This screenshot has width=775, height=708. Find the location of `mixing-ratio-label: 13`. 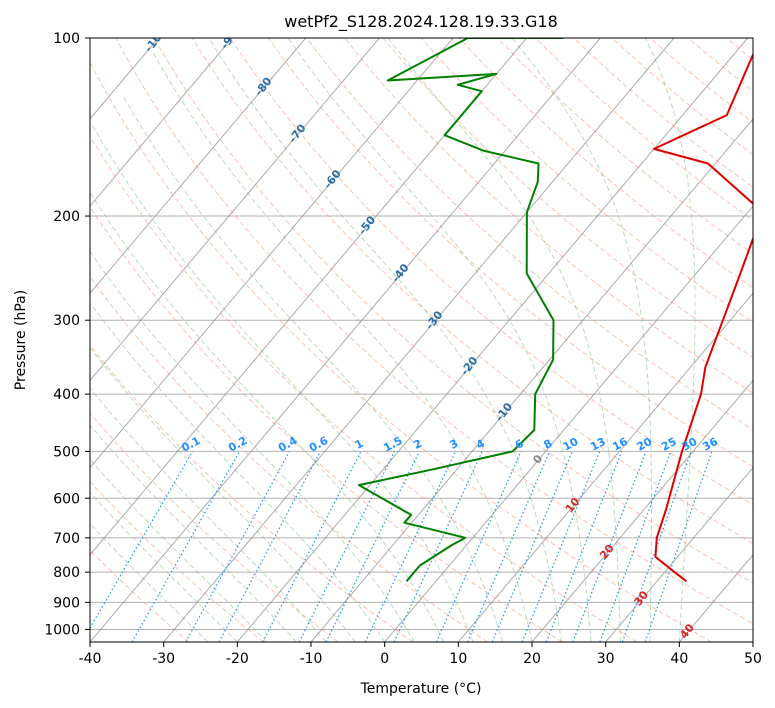

mixing-ratio-label: 13 is located at coordinates (598, 444).